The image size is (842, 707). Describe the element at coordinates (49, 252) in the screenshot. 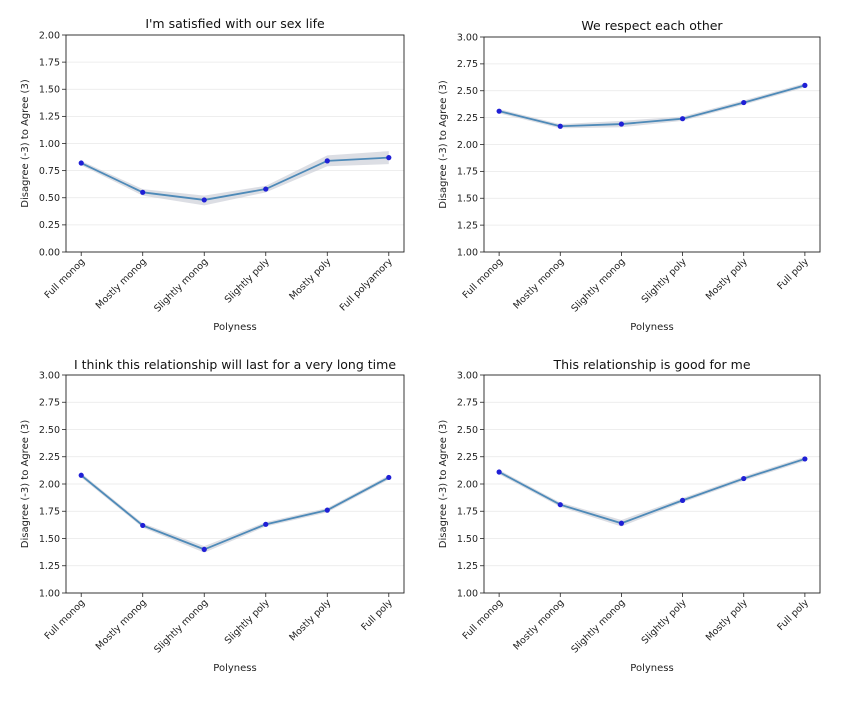

I see `y-tick-label: 0.00` at that location.